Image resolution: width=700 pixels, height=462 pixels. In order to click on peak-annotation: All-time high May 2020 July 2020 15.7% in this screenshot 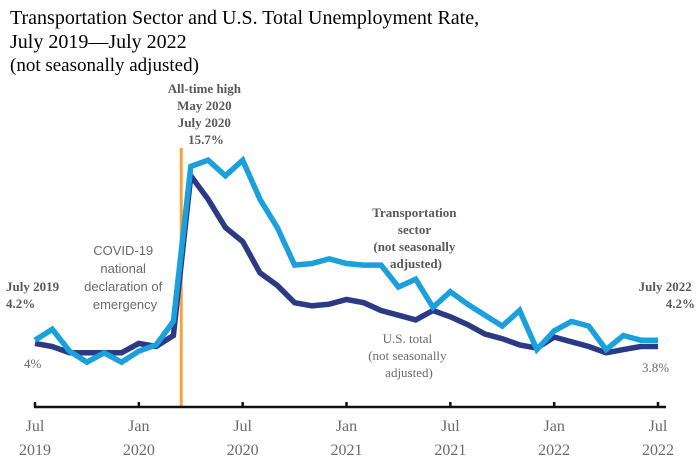, I will do `click(206, 114)`.